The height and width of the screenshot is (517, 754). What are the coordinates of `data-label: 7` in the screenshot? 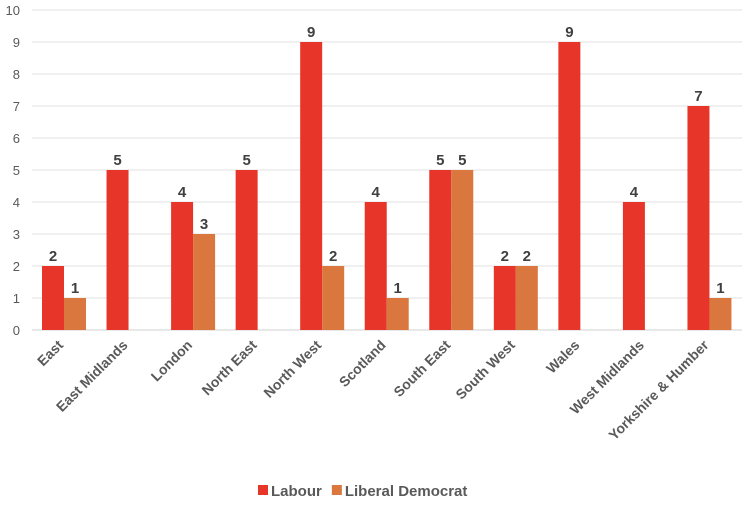 It's located at (698, 96).